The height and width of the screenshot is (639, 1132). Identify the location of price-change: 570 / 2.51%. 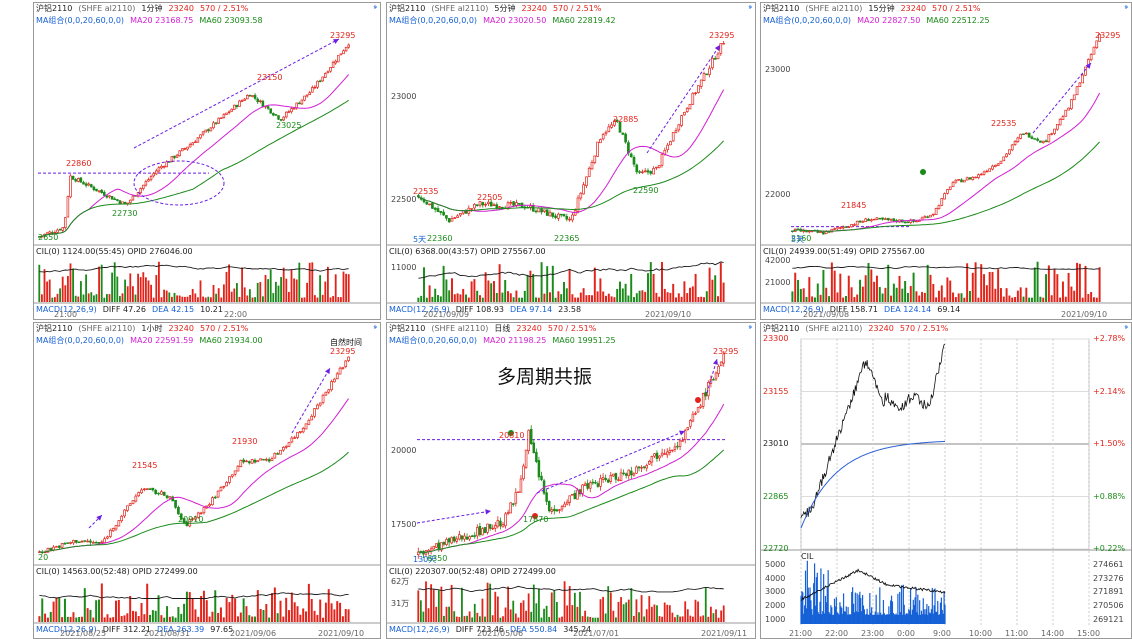
(577, 8).